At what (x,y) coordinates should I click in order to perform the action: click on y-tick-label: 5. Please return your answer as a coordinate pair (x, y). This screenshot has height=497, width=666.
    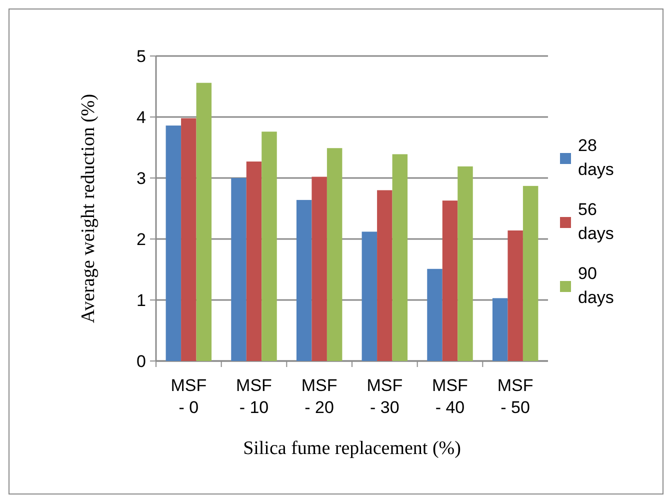
    Looking at the image, I should click on (141, 56).